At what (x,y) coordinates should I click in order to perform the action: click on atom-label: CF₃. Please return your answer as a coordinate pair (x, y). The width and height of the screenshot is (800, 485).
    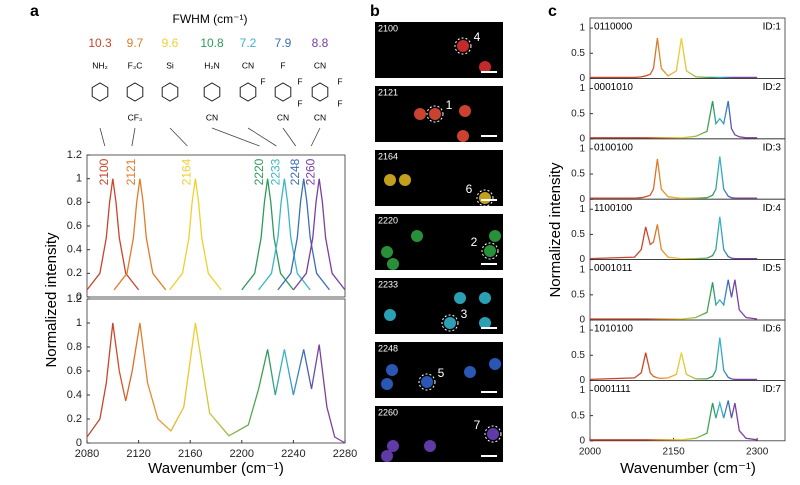
    Looking at the image, I should click on (135, 117).